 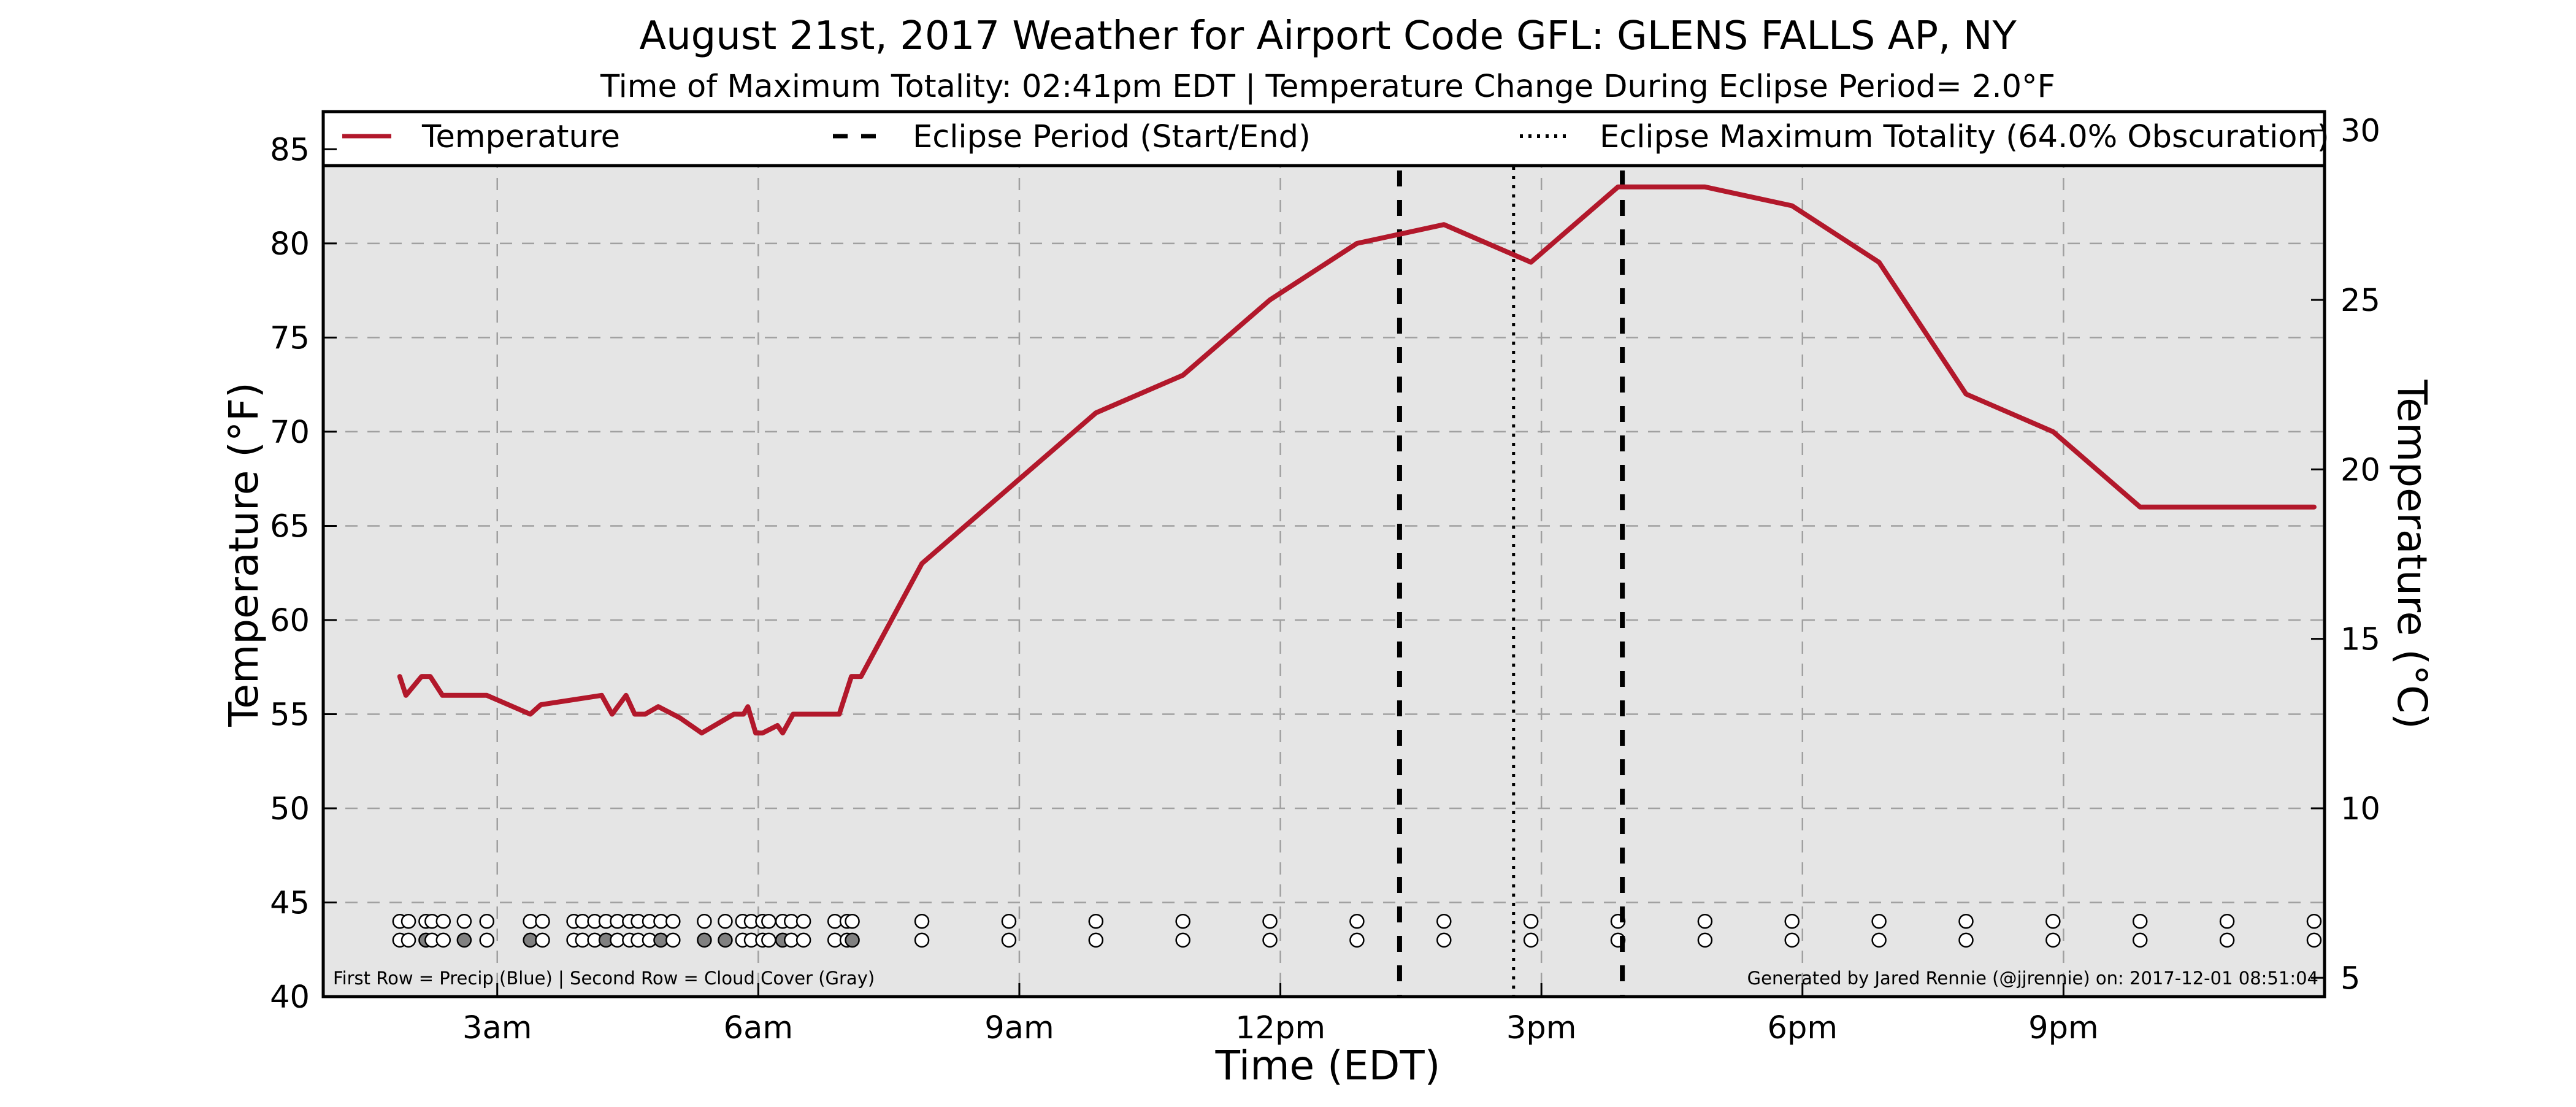 What do you see at coordinates (2412, 554) in the screenshot?
I see `y-axis-label-right: Temperature (°C)` at bounding box center [2412, 554].